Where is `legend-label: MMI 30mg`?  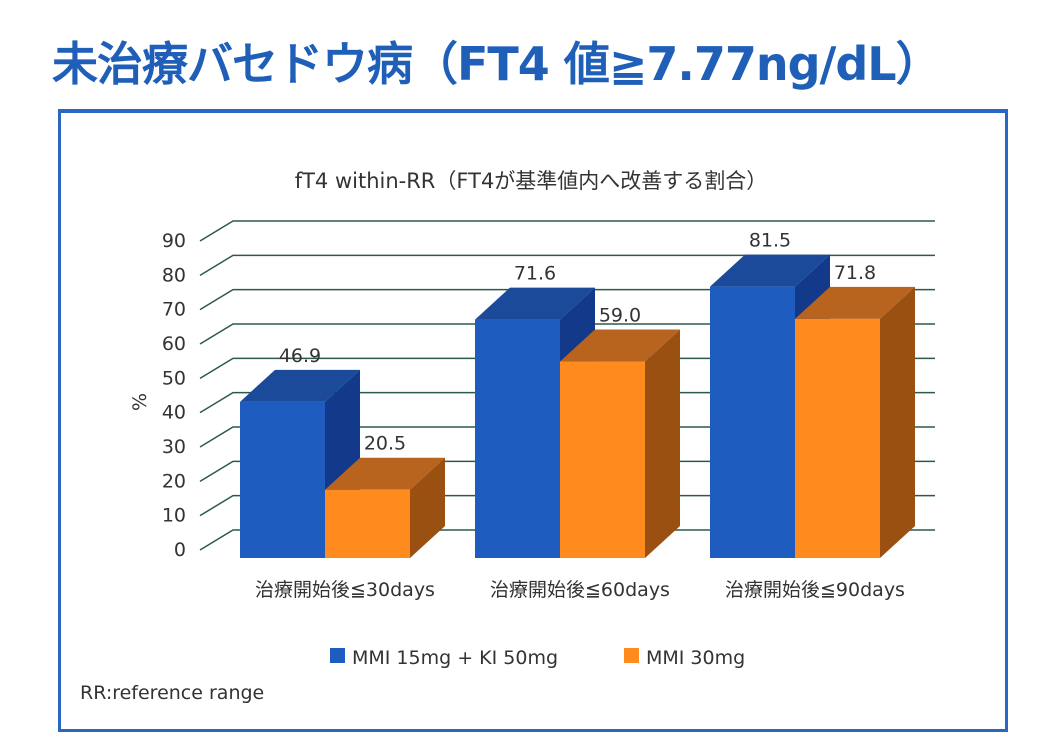
legend-label: MMI 30mg is located at coordinates (695, 658).